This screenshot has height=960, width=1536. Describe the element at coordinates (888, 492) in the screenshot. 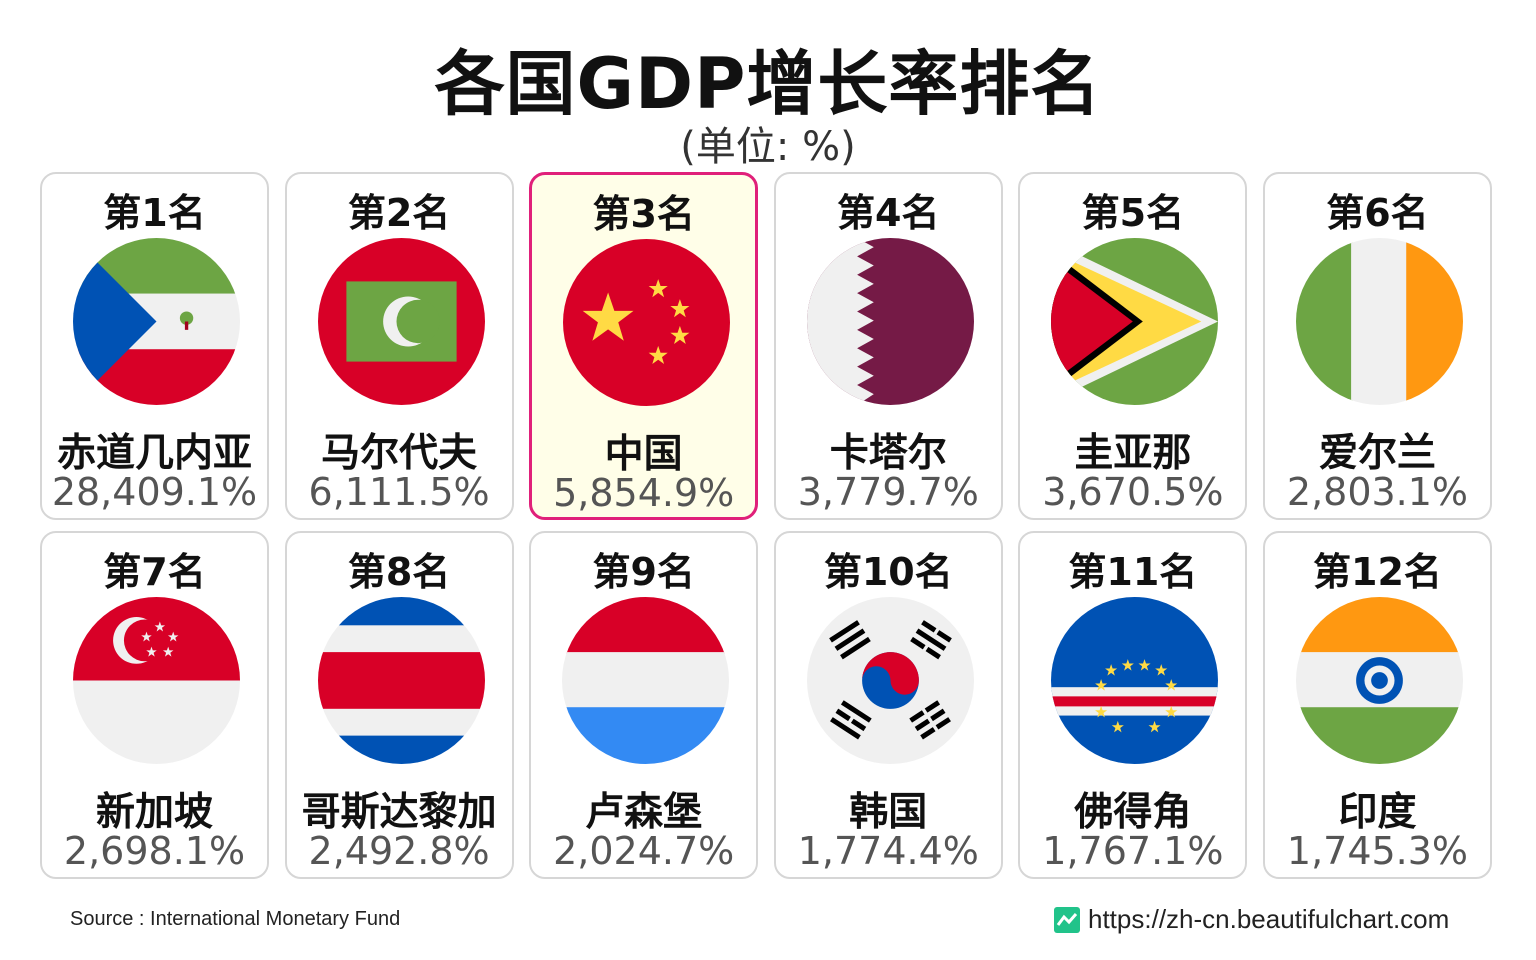

I see `growth-value: 3,779.7%` at that location.